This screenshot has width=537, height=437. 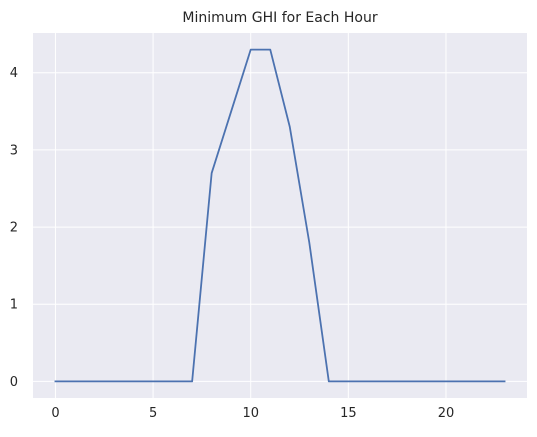 What do you see at coordinates (153, 413) in the screenshot?
I see `x-tick-label: 5` at bounding box center [153, 413].